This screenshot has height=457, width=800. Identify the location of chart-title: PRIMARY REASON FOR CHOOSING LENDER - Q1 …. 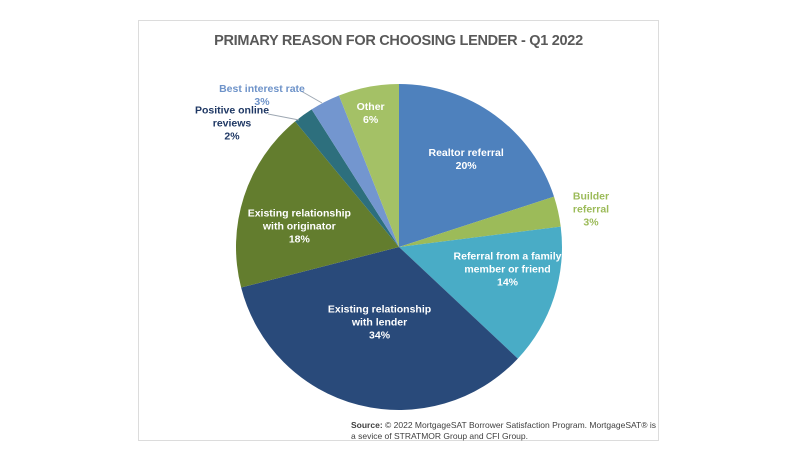
(398, 41).